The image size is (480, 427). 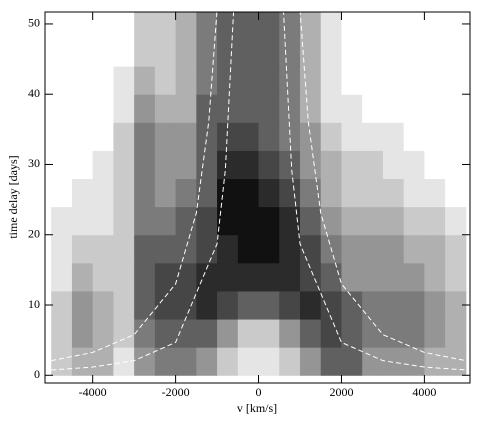 What do you see at coordinates (34, 233) in the screenshot?
I see `y-tick-label: 20` at bounding box center [34, 233].